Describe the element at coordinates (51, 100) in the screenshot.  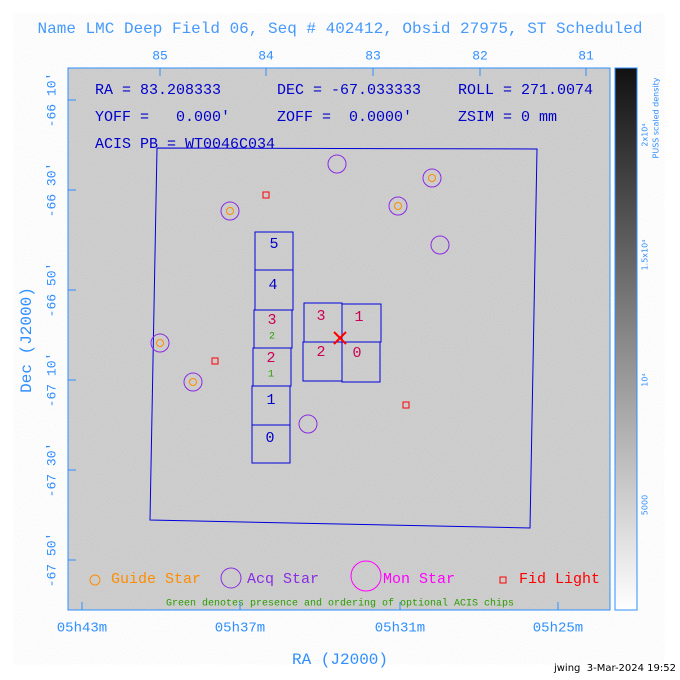
I see `left-tick-label: -66 10'` at that location.